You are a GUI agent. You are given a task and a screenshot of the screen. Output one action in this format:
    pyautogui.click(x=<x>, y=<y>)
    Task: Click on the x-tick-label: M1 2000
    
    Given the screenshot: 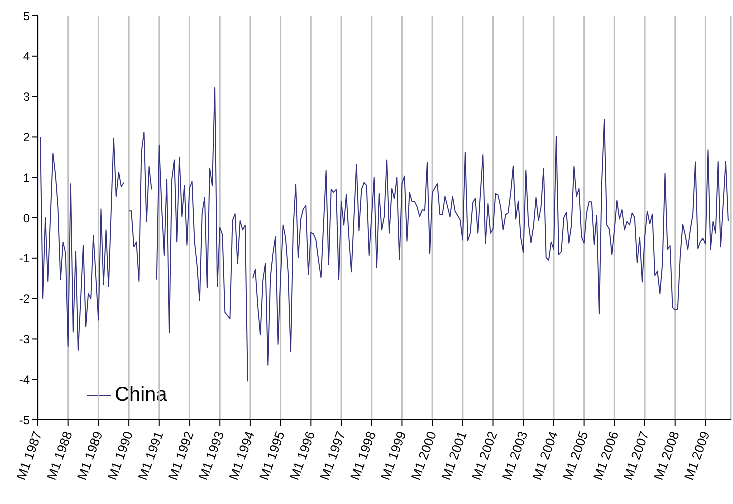 What is the action you would take?
    pyautogui.click(x=424, y=455)
    